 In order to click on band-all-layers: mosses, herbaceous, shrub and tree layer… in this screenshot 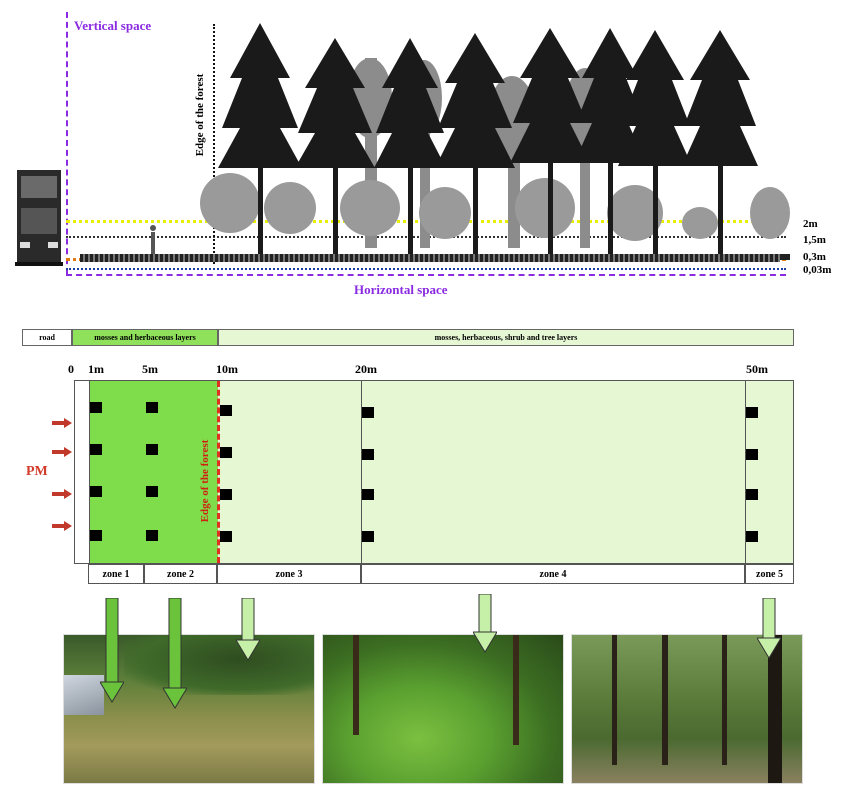, I will do `click(506, 337)`.